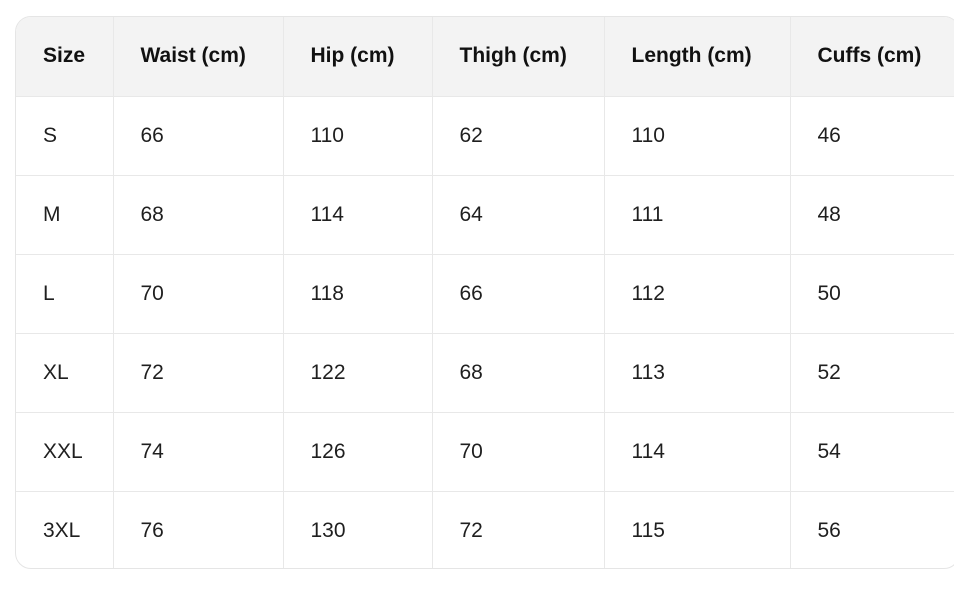  What do you see at coordinates (358, 294) in the screenshot?
I see `table-cell: 118` at bounding box center [358, 294].